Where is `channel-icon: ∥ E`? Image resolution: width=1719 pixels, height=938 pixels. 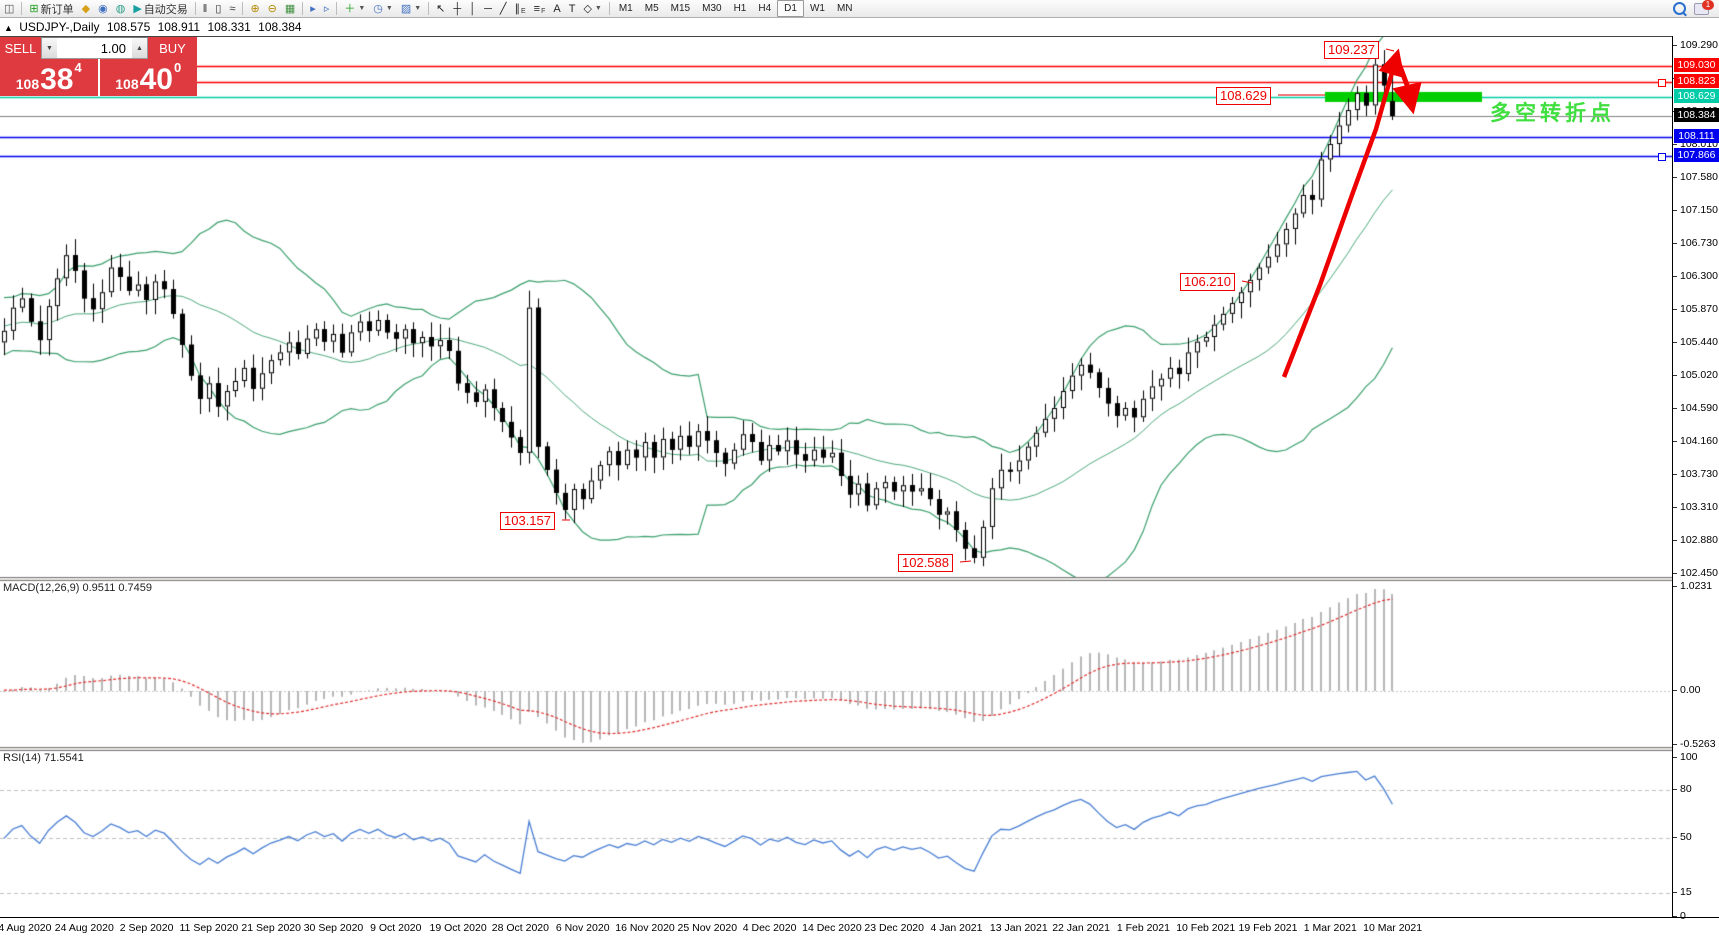 channel-icon: ∥ E is located at coordinates (519, 9).